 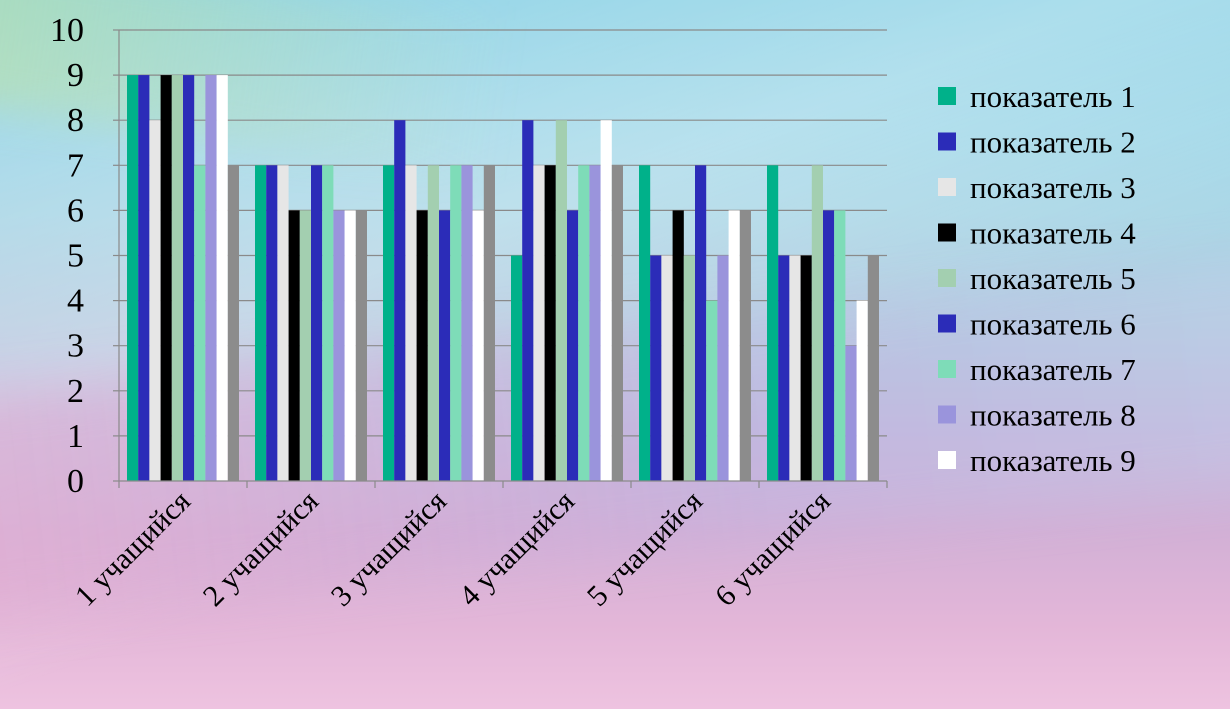 What do you see at coordinates (517, 548) in the screenshot?
I see `x-tick-label: 4 учащийся` at bounding box center [517, 548].